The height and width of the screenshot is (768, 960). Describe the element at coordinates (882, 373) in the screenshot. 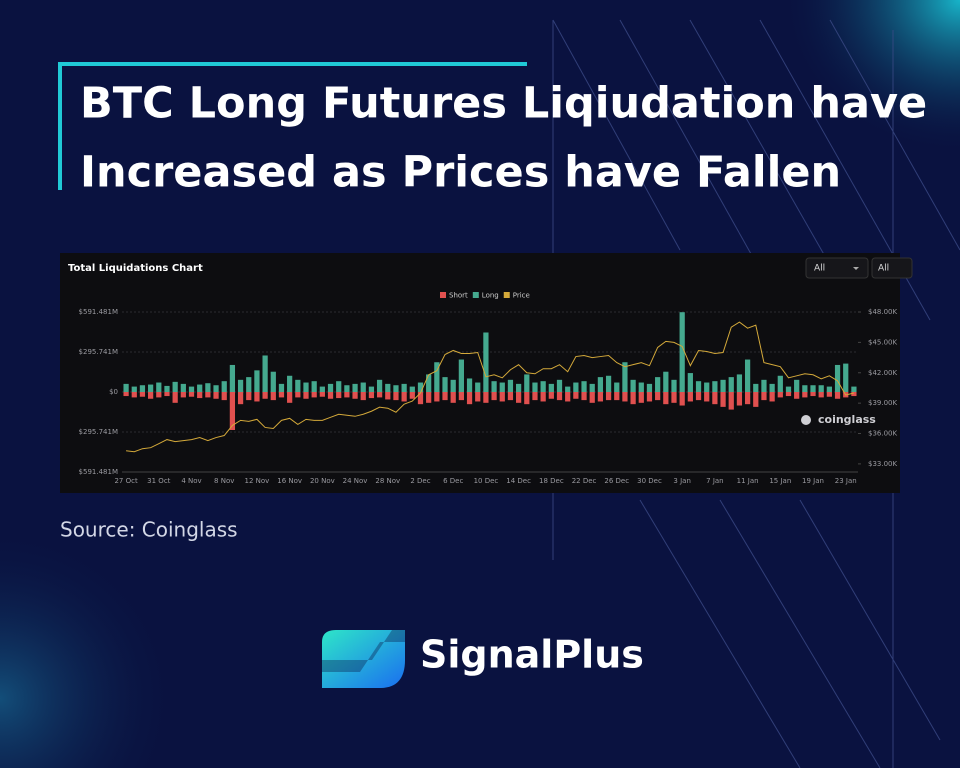

I see `y2-tick-label: $42.00K` at that location.